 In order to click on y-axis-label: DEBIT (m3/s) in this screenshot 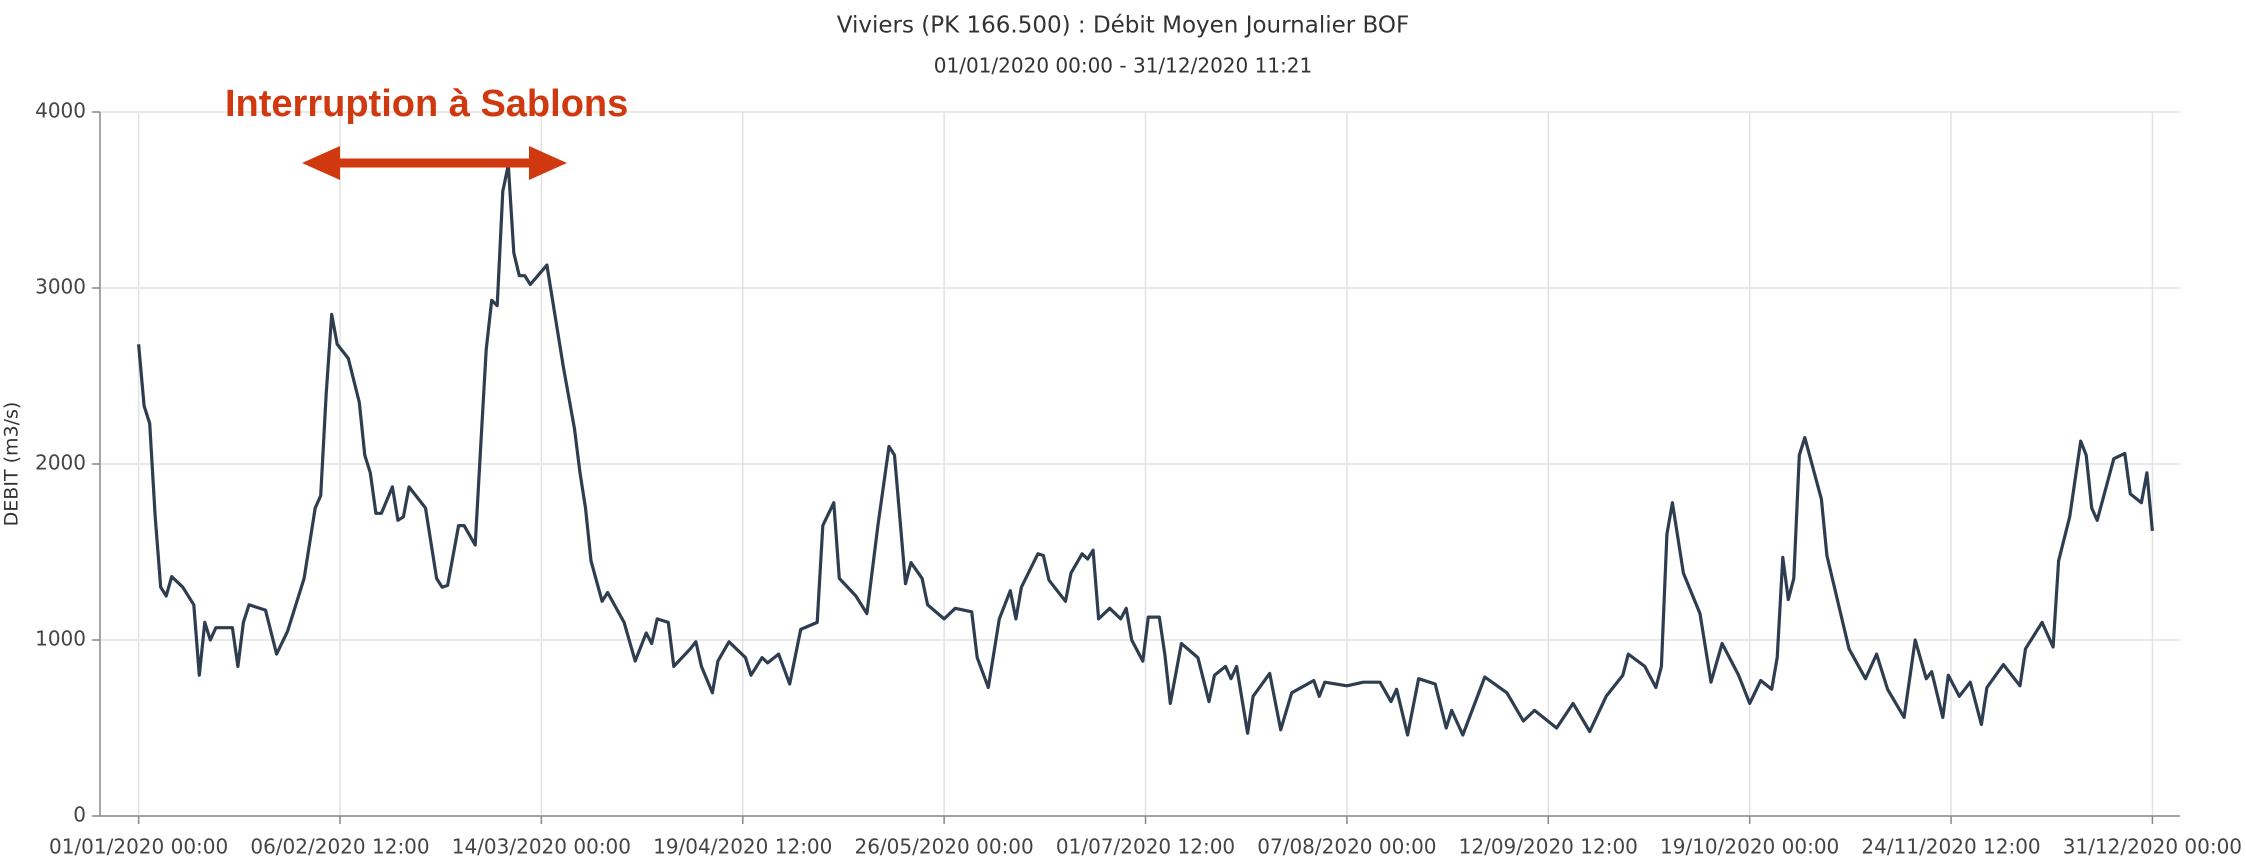, I will do `click(12, 464)`.